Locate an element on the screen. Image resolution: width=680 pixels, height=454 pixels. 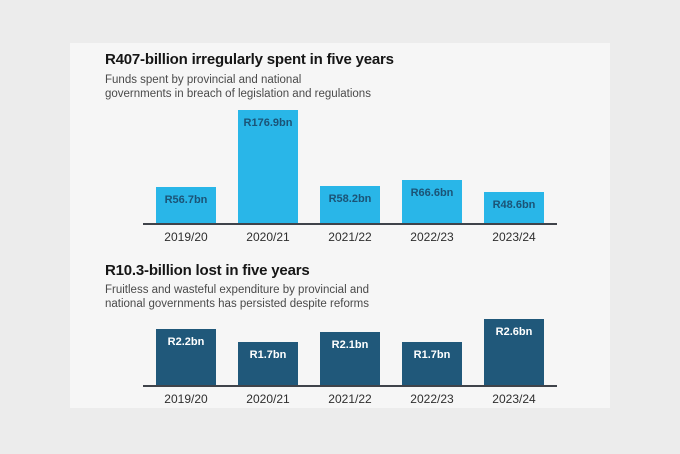
bar-2020-21: R176.9bn is located at coordinates (268, 166).